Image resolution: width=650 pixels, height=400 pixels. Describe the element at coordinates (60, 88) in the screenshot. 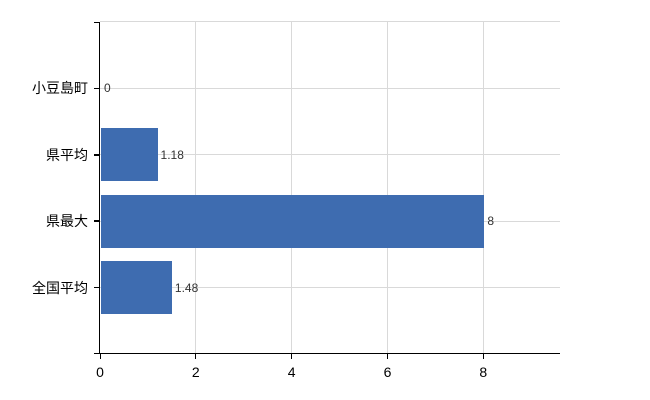

I see `category-label: 小豆島町` at that location.